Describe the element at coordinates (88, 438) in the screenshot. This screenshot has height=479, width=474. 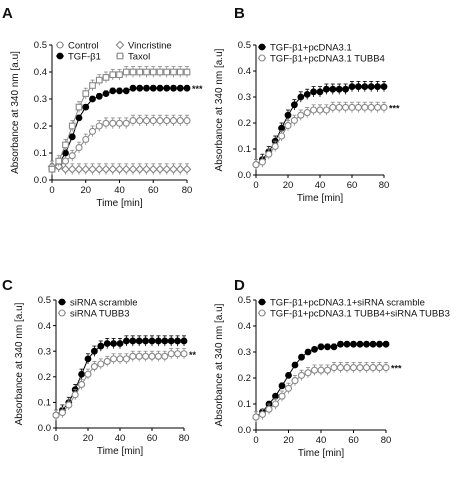
I see `x-tick-label: 20` at that location.